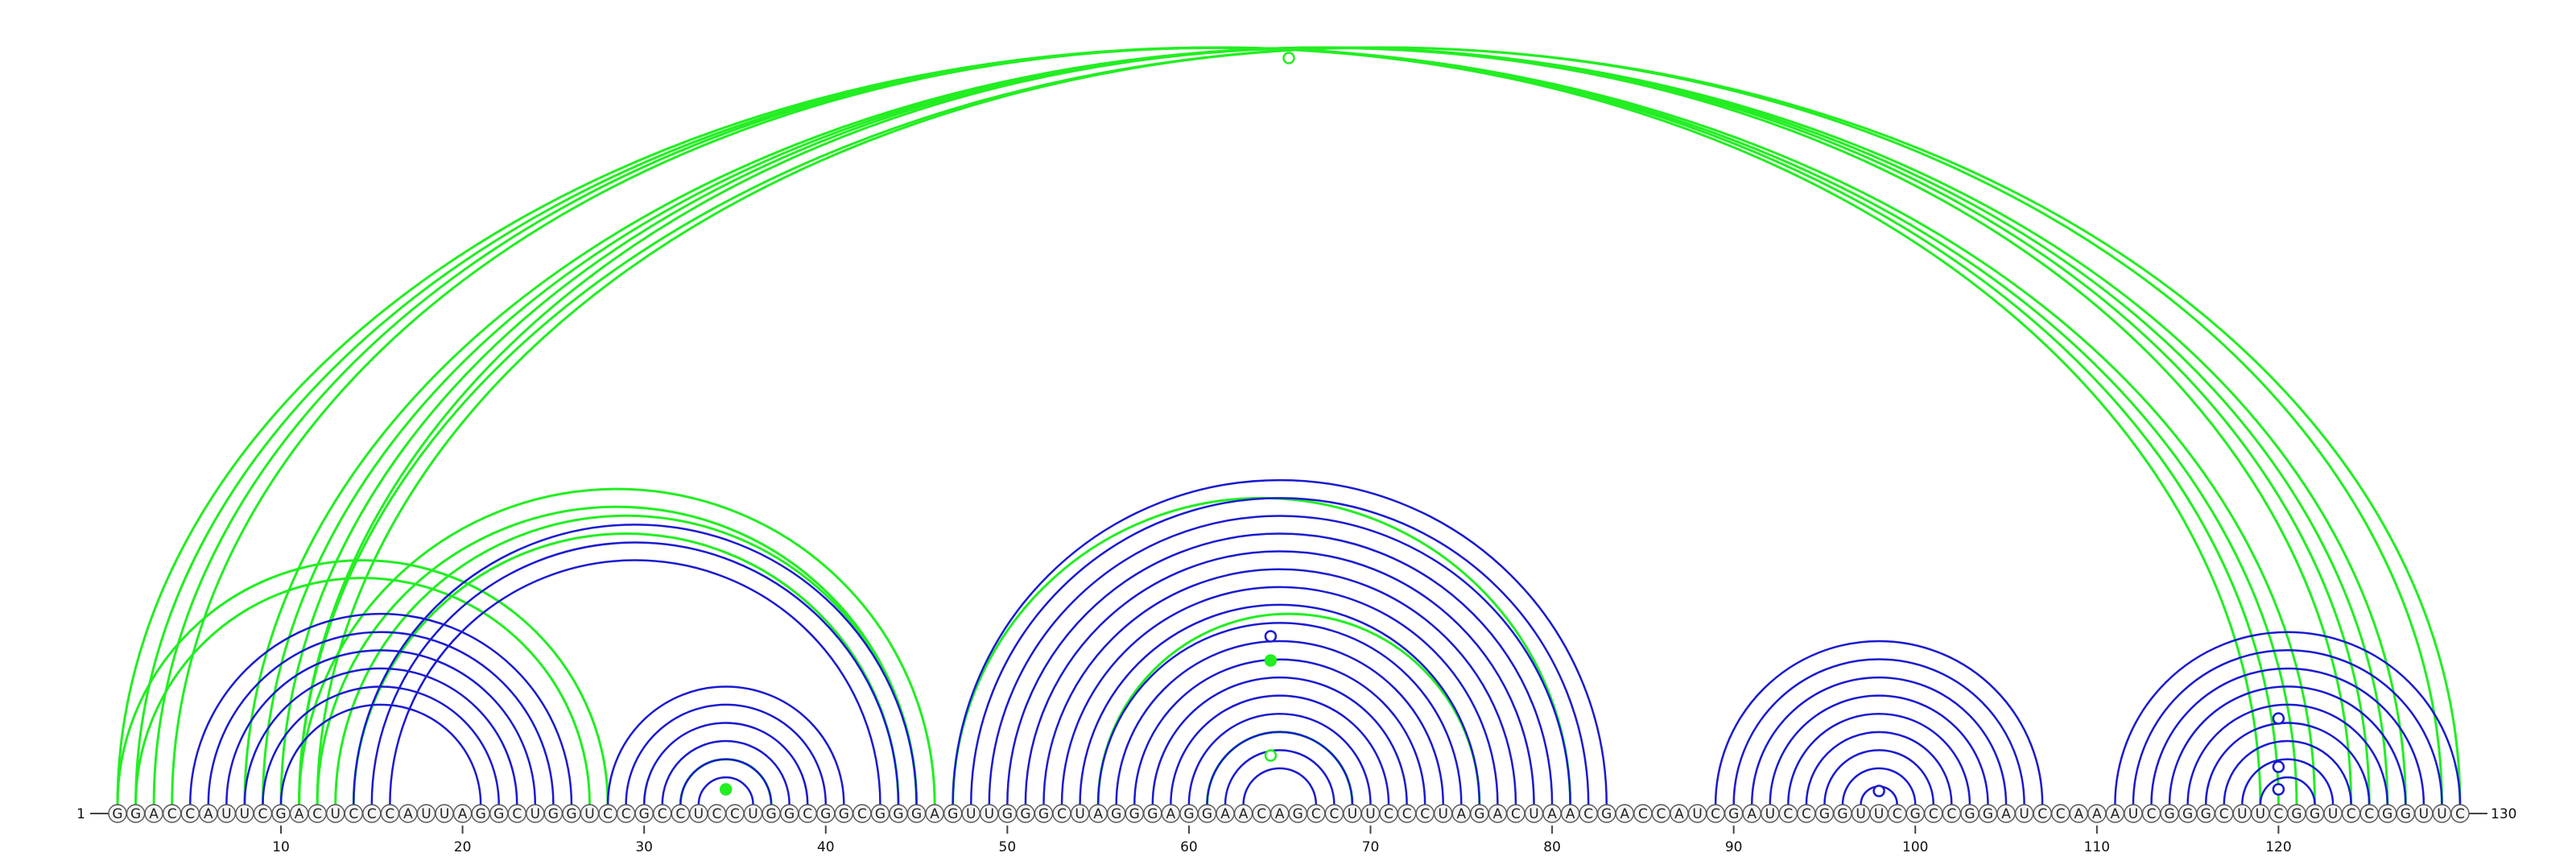 This screenshot has height=857, width=2576. I want to click on position-axis: 10 20 30 40 50 60 70 80 90 100 110 120, so click(1282, 840).